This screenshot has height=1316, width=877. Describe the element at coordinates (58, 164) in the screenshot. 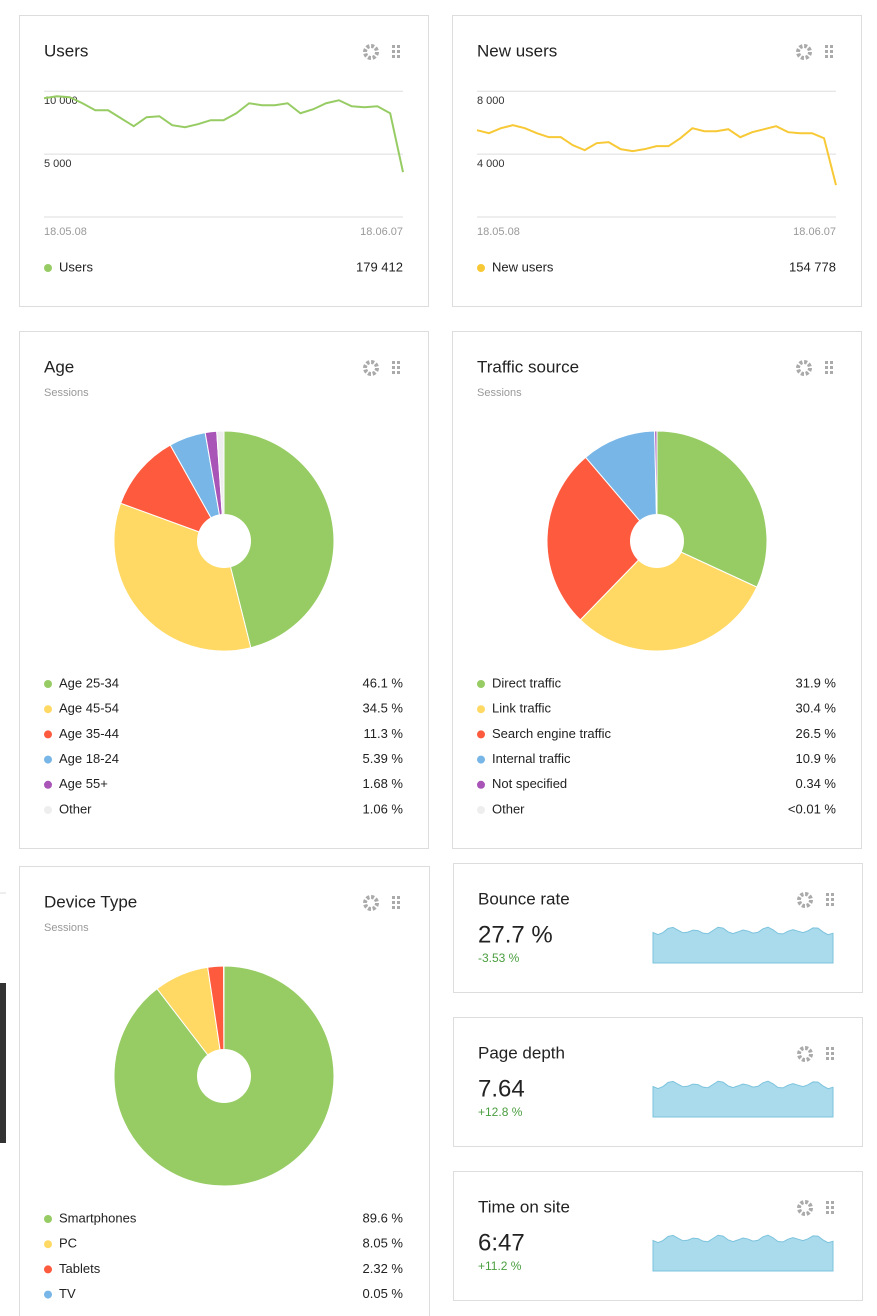

I see `y-tick-label: 5 000` at that location.